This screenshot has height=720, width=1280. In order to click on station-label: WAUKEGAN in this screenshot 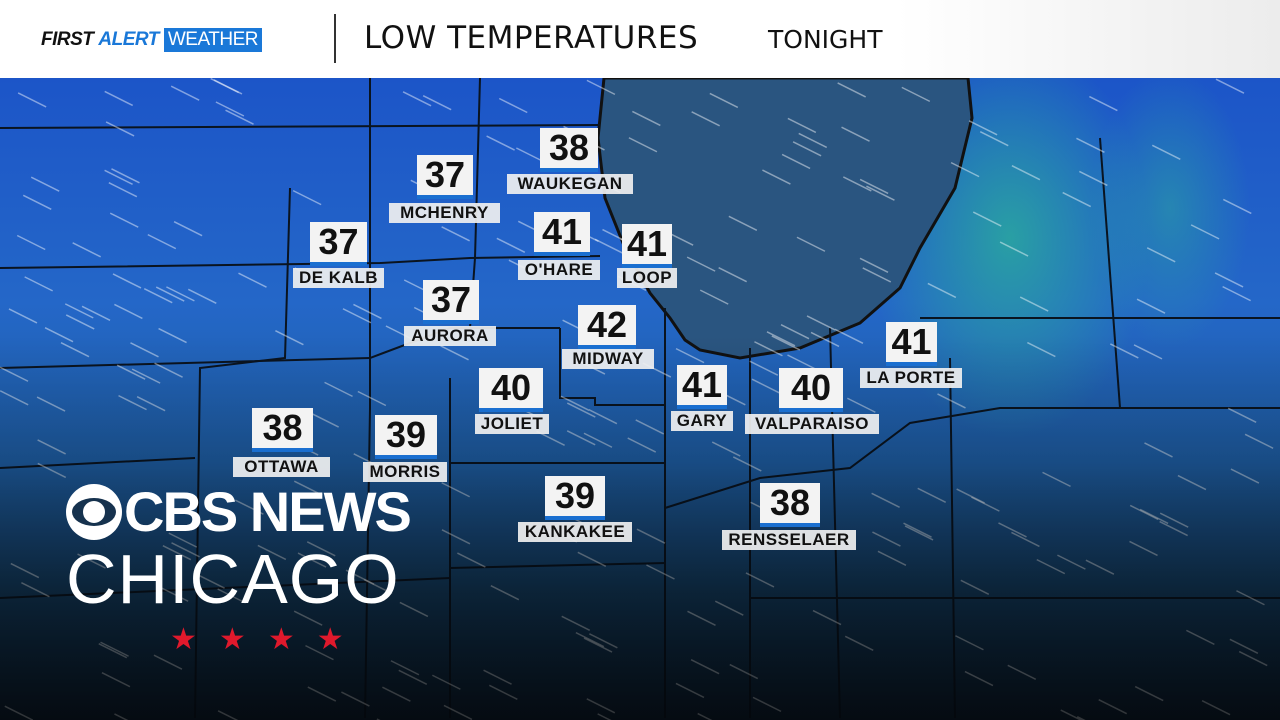, I will do `click(570, 184)`.